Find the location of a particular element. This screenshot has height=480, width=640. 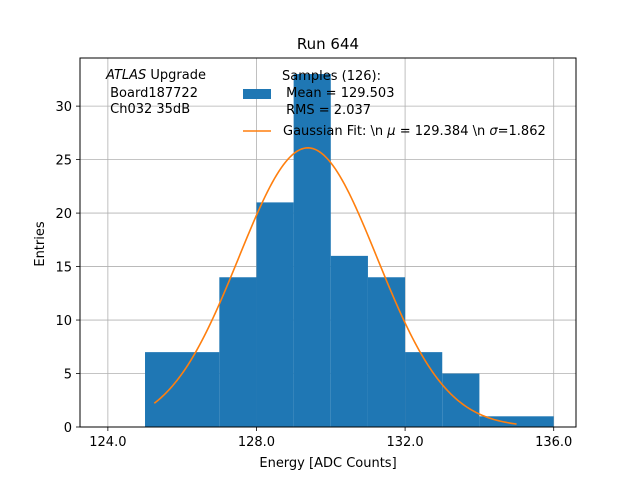

annotation-line-1: ATLAS Upgrade is located at coordinates (155, 75).